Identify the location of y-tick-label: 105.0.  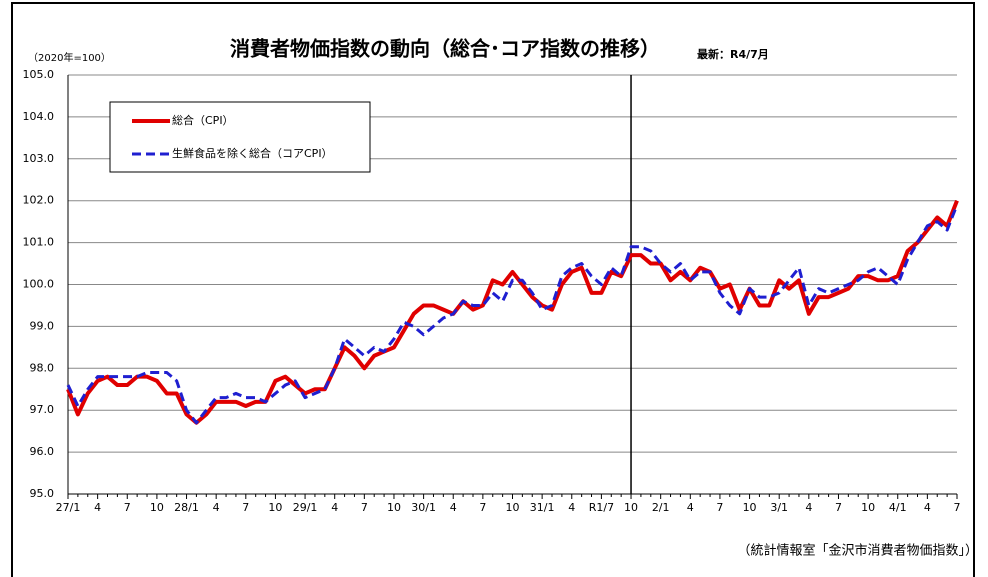
(39, 74).